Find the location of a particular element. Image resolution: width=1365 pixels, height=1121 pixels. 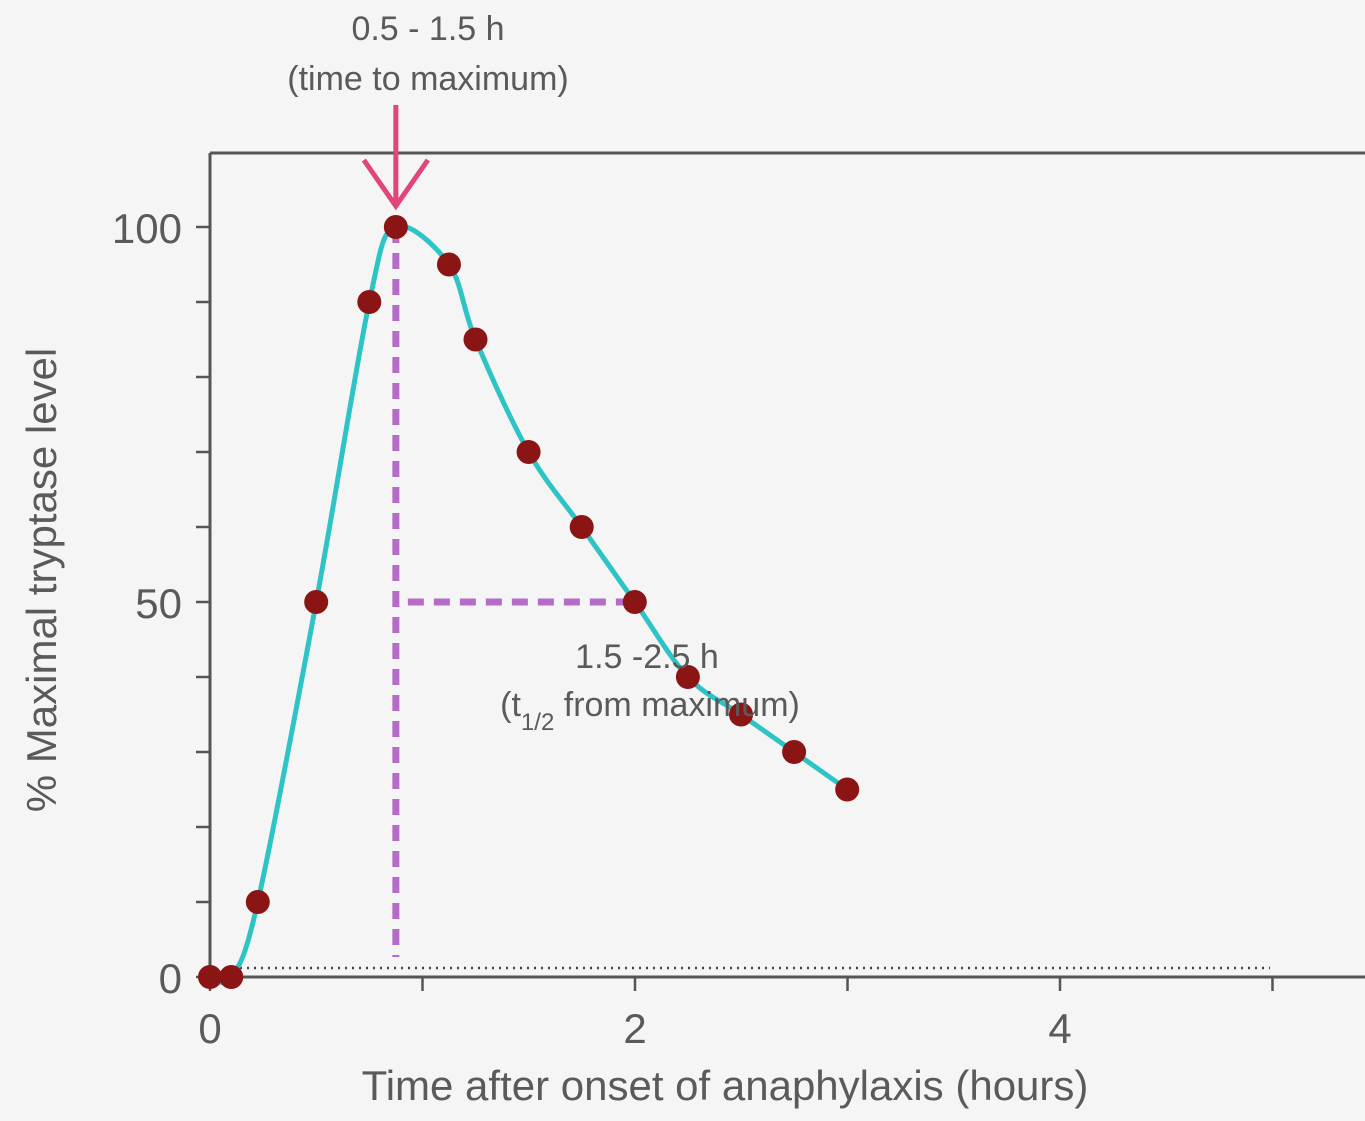

arrow-head is located at coordinates (395, 184).